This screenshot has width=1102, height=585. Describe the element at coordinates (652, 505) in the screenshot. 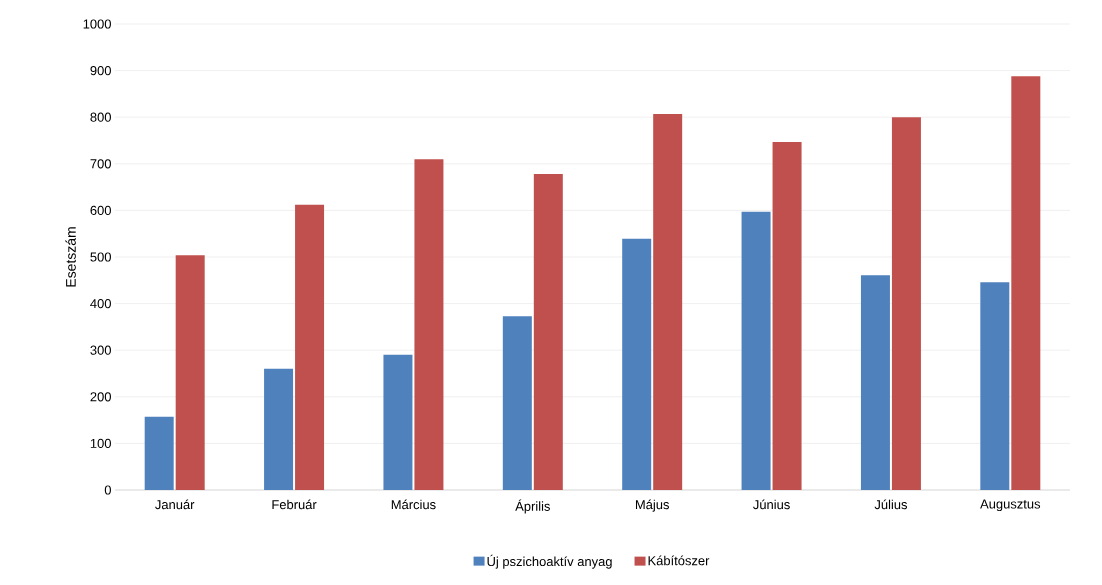

I see `x-tick-label: Május` at that location.